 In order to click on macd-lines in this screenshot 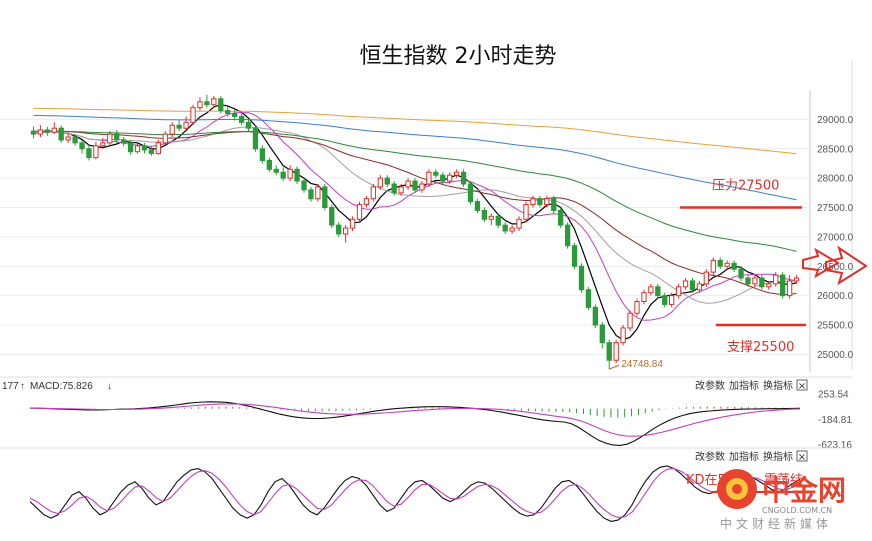, I will do `click(415, 423)`.